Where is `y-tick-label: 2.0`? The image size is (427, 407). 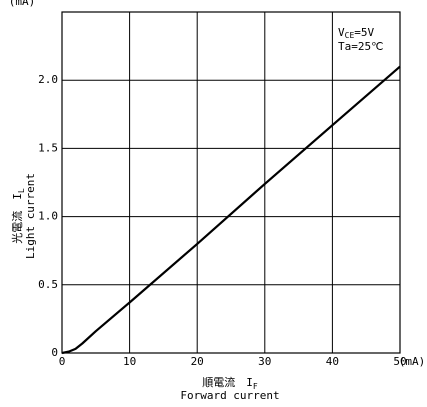 y-tick-label: 2.0 is located at coordinates (48, 79).